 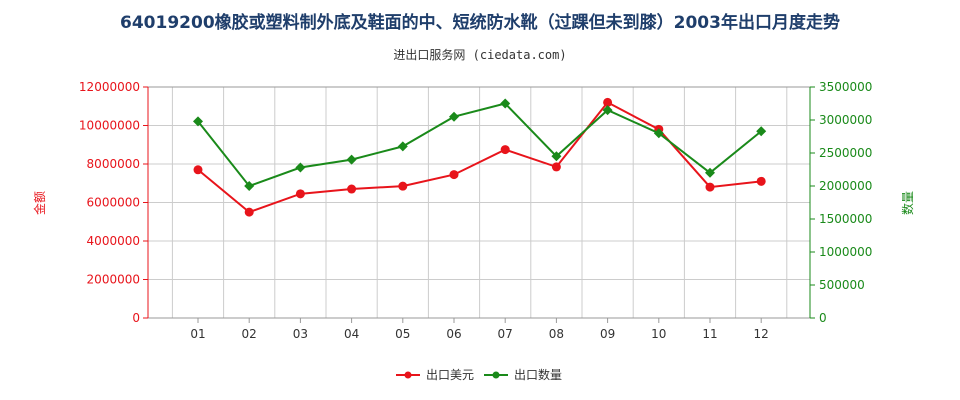 I want to click on right-tick-label: 2000000, so click(x=845, y=186).